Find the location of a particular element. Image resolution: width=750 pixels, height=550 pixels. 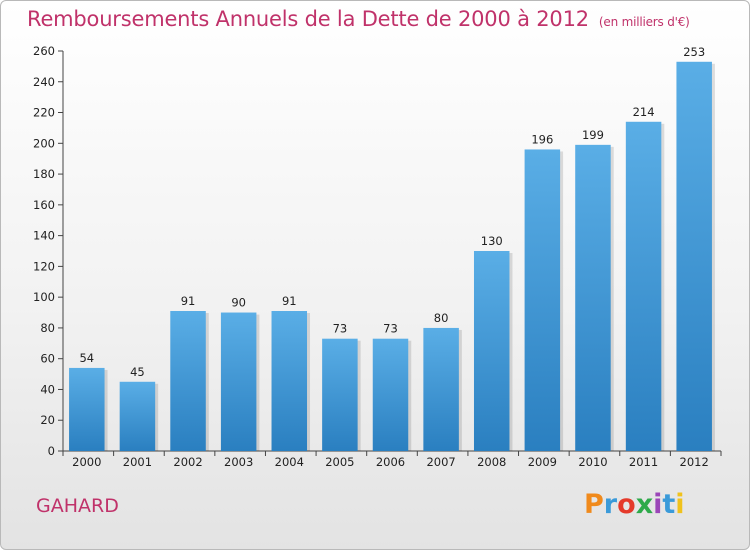

commune-name: GAHARD is located at coordinates (77, 506).